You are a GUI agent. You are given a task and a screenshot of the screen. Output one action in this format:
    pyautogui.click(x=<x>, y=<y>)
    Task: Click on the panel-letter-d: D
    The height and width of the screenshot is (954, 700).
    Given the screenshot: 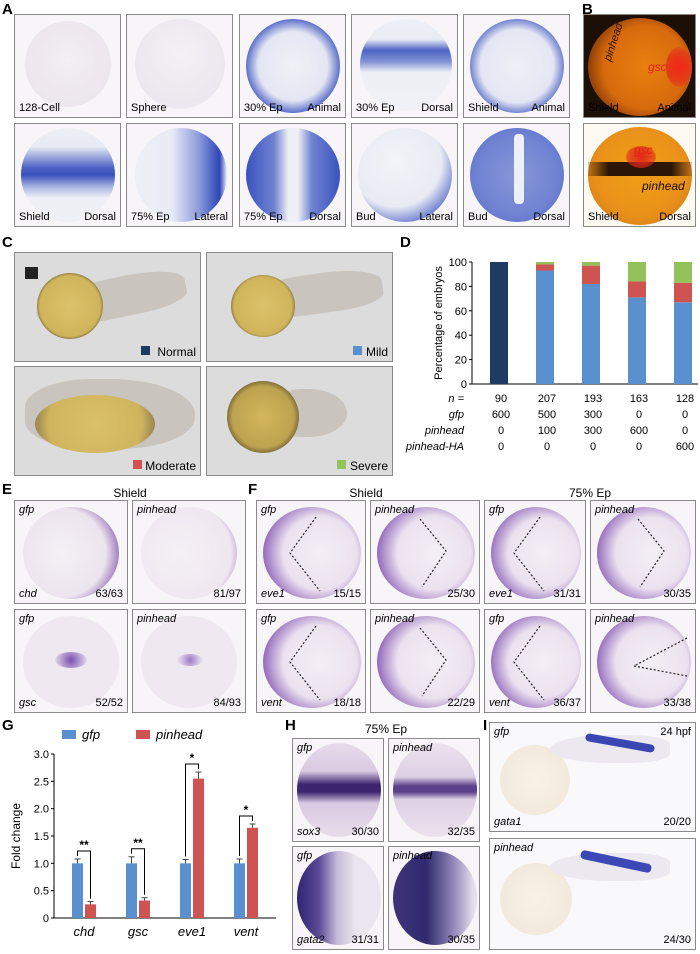 What is the action you would take?
    pyautogui.click(x=405, y=242)
    